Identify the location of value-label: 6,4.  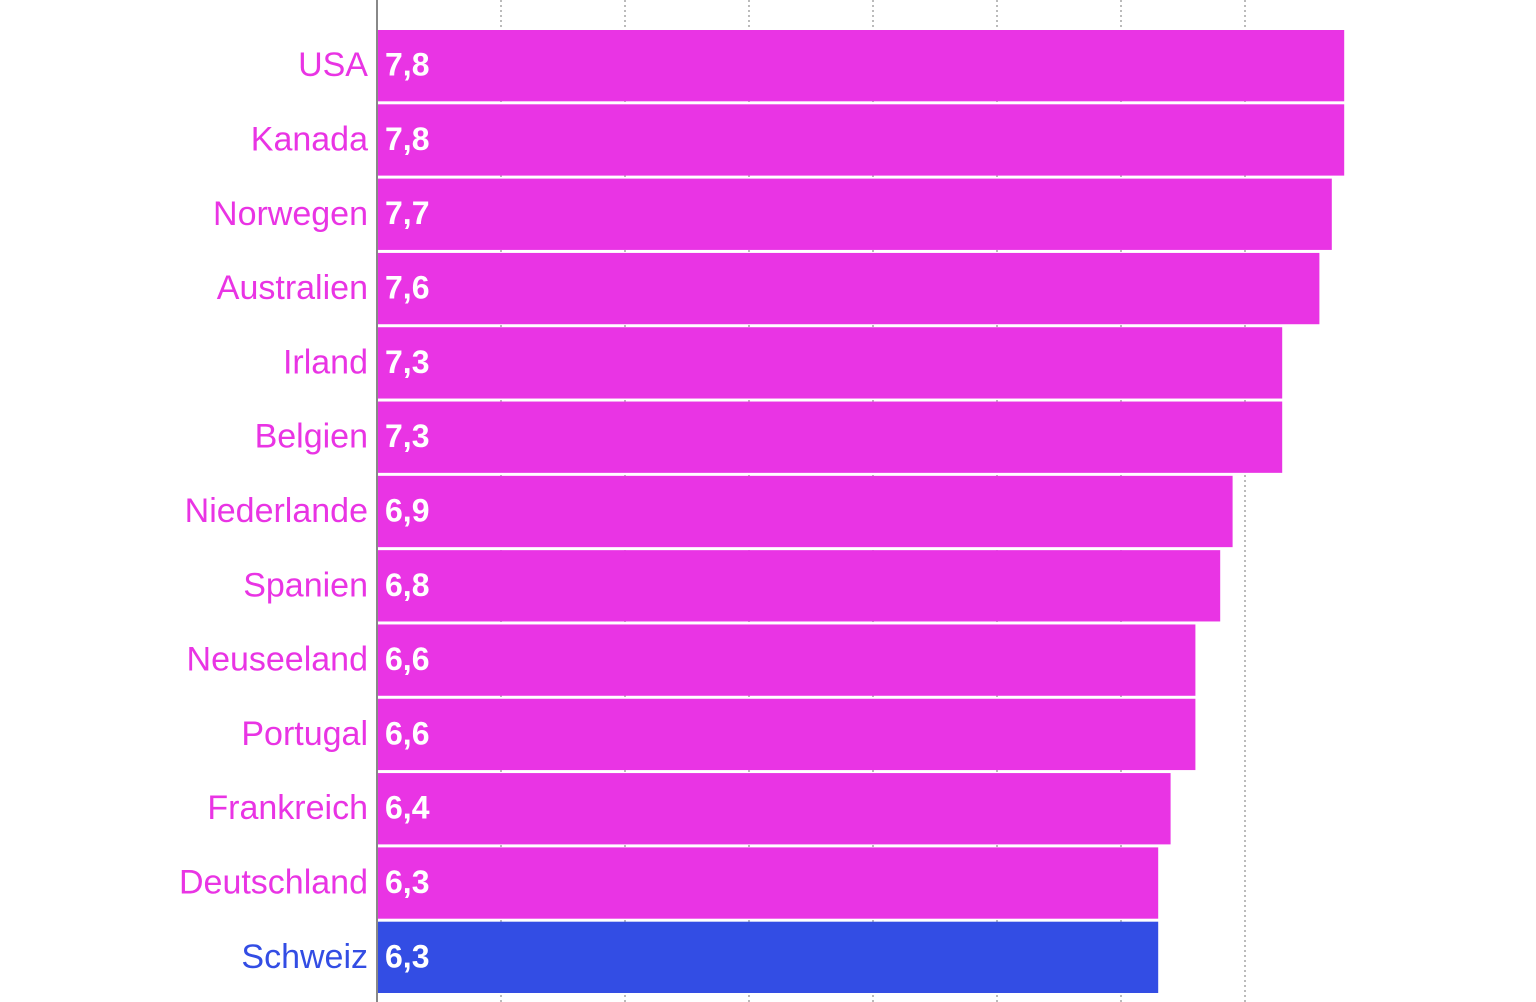
(407, 808).